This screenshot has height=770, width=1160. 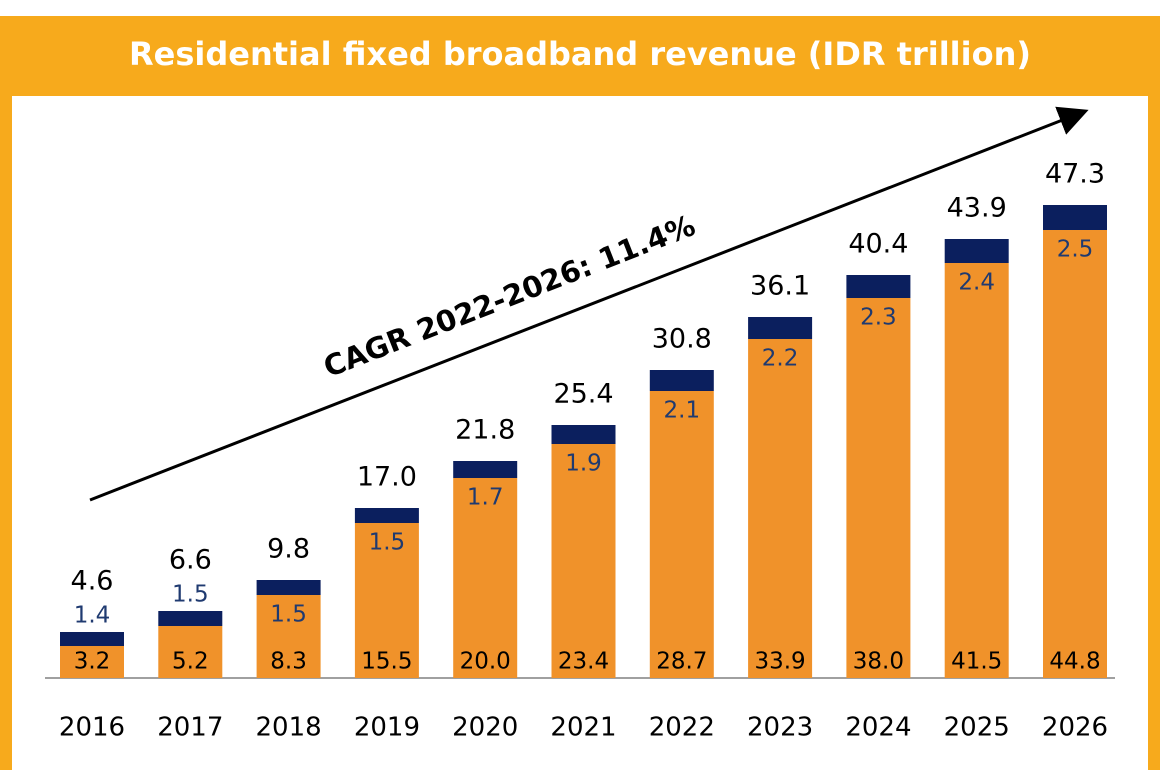 What do you see at coordinates (682, 339) in the screenshot?
I see `total-label: 30.8` at bounding box center [682, 339].